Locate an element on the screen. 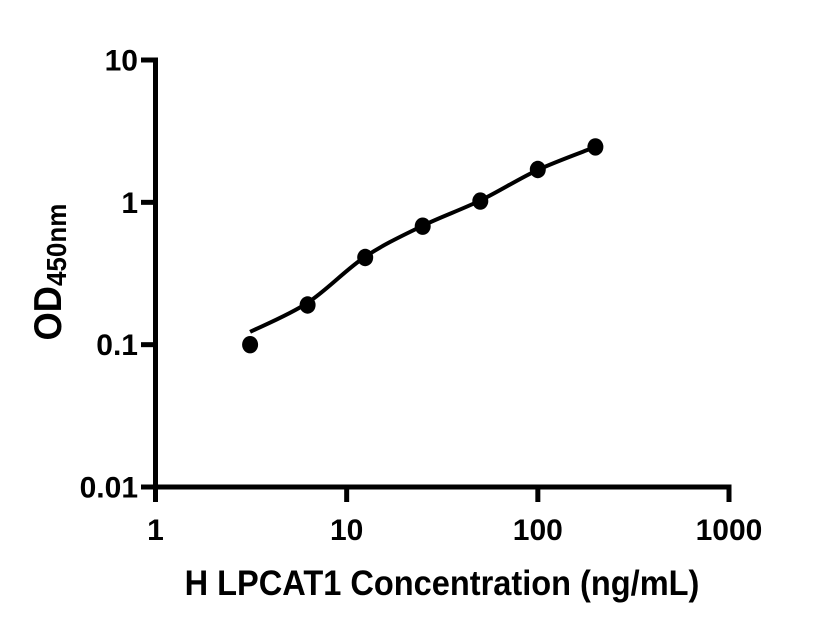 This screenshot has width=816, height=640. y-axis-title-subscript: 450nm is located at coordinates (57, 245).